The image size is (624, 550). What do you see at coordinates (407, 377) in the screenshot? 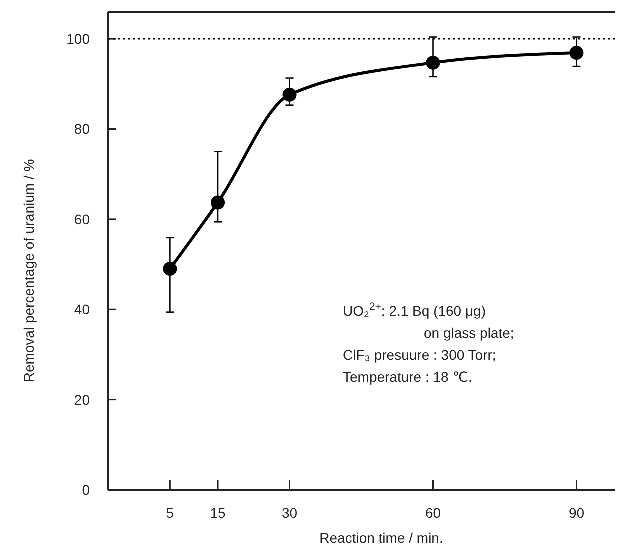
I see `annotation: Temperature : 18 ℃.` at bounding box center [407, 377].